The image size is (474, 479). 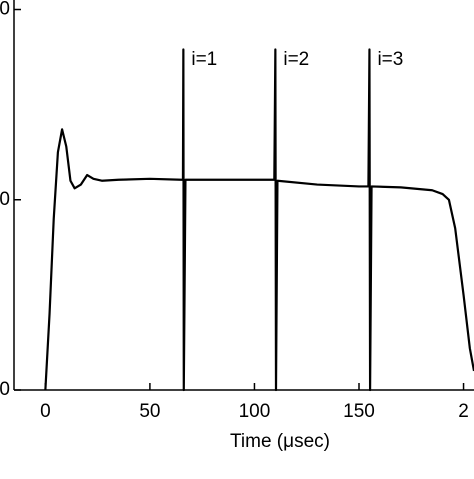 What do you see at coordinates (390, 59) in the screenshot?
I see `annotation: i=3` at bounding box center [390, 59].